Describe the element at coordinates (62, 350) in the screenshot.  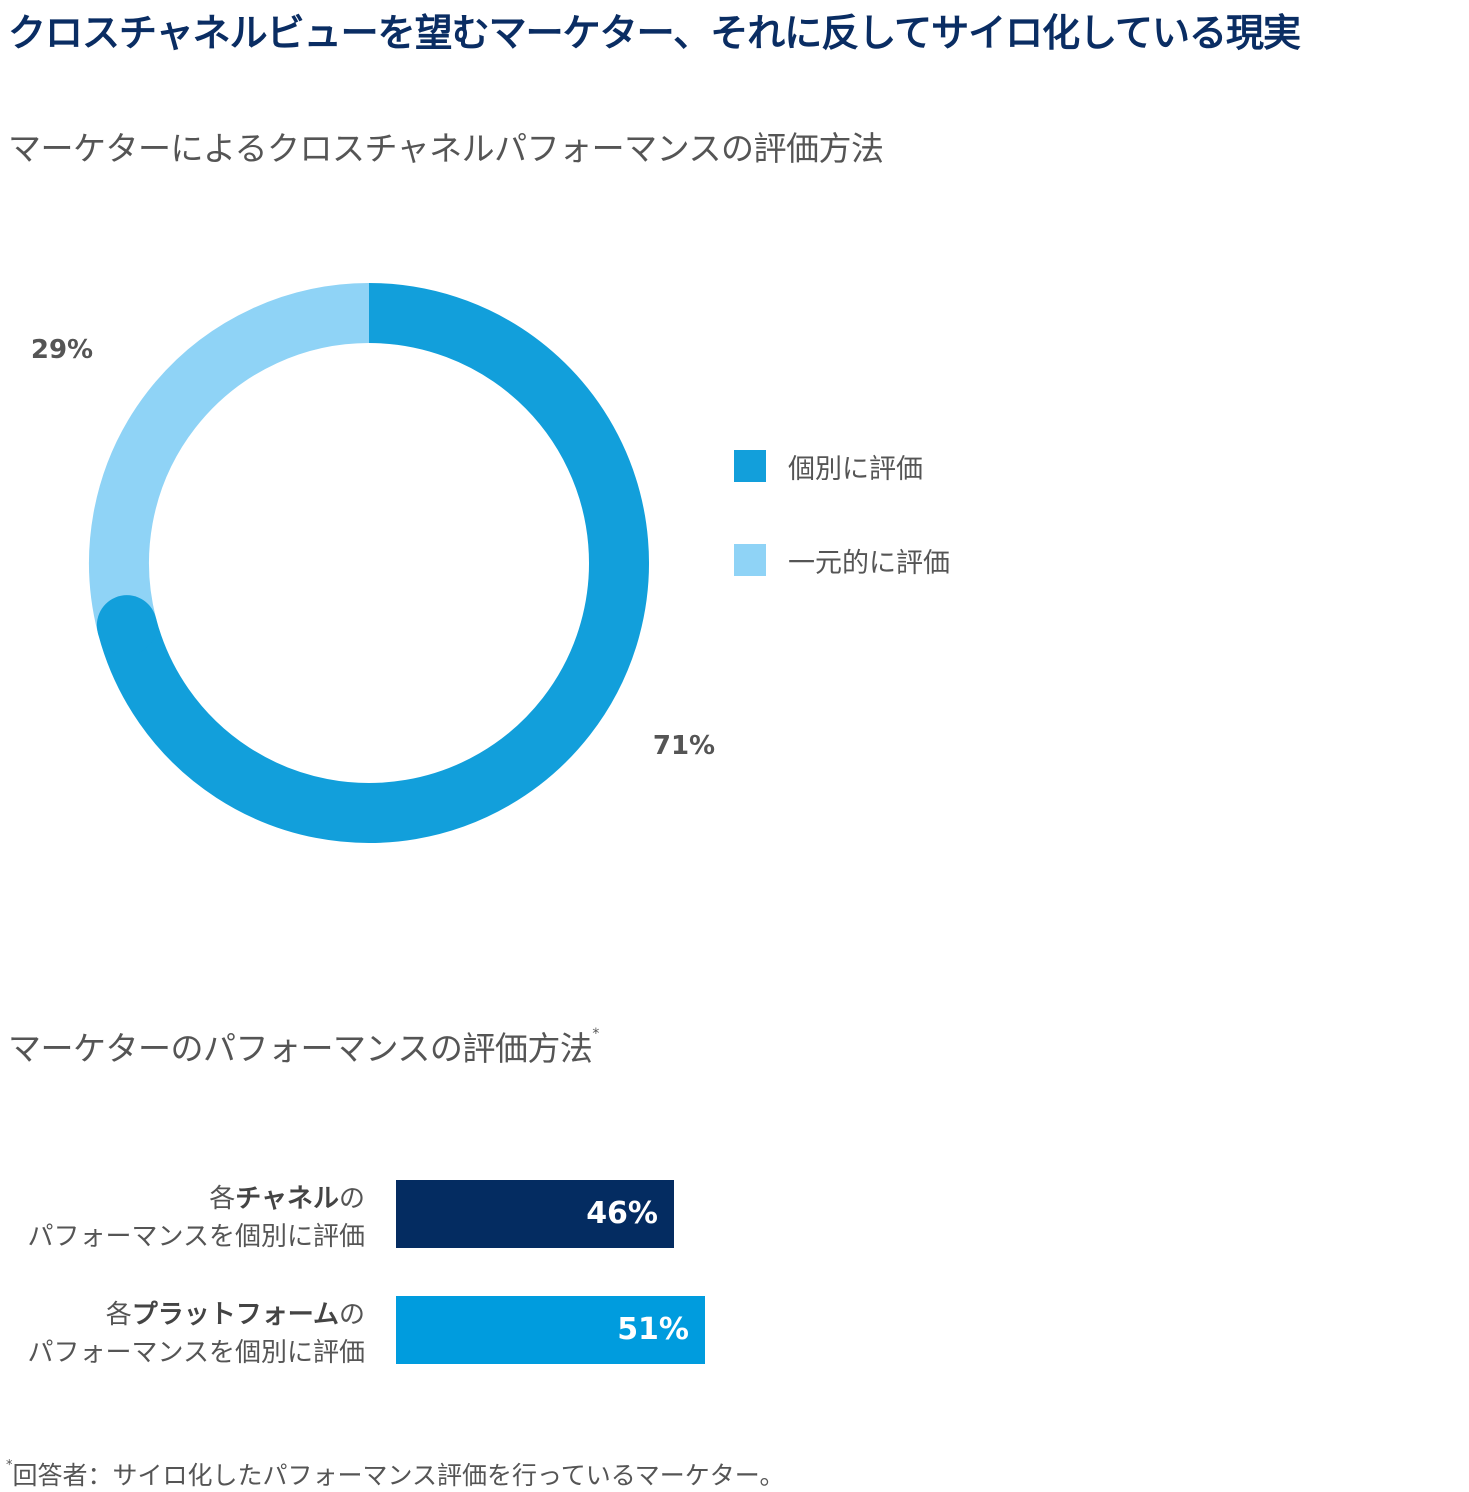
I see `donut-label-unified: 29%` at that location.